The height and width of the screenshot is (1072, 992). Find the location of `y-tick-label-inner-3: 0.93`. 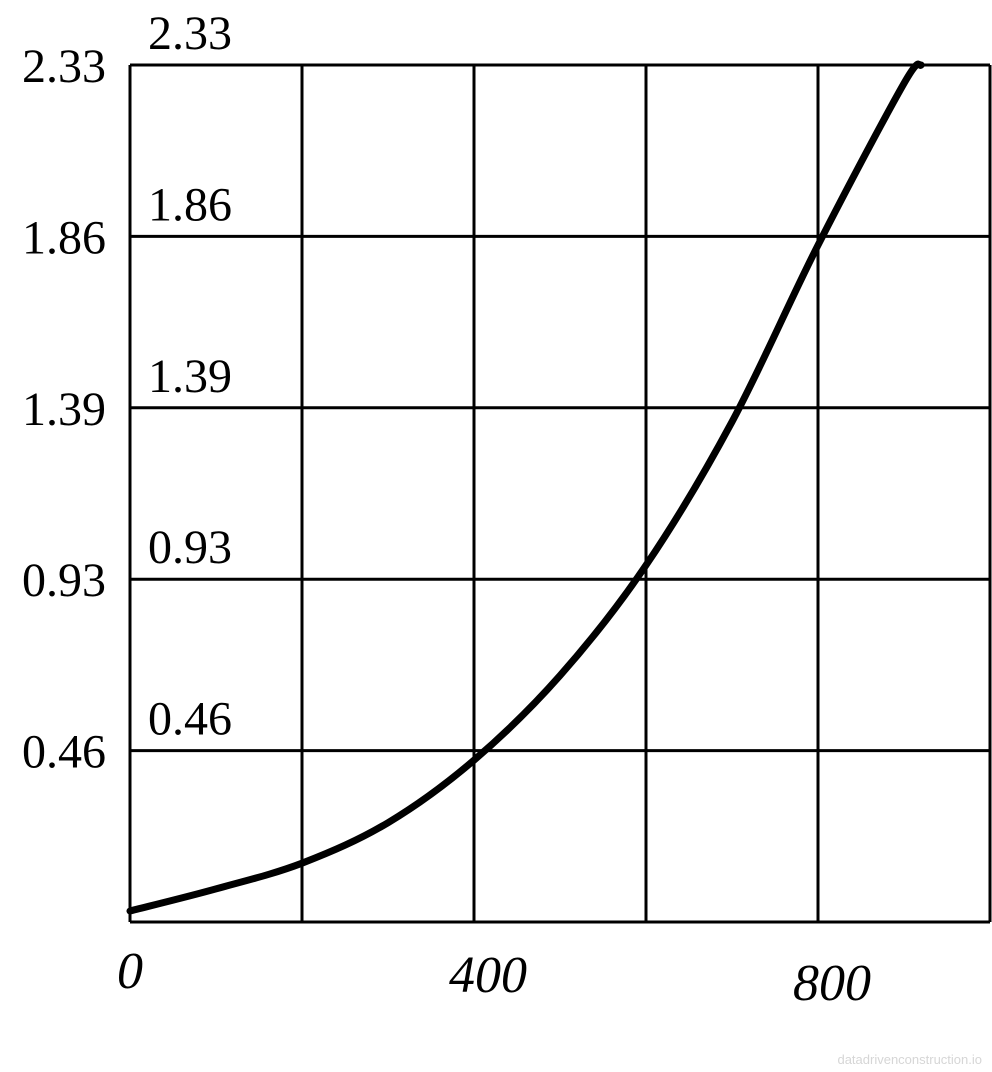

y-tick-label-inner-3: 0.93 is located at coordinates (190, 547).